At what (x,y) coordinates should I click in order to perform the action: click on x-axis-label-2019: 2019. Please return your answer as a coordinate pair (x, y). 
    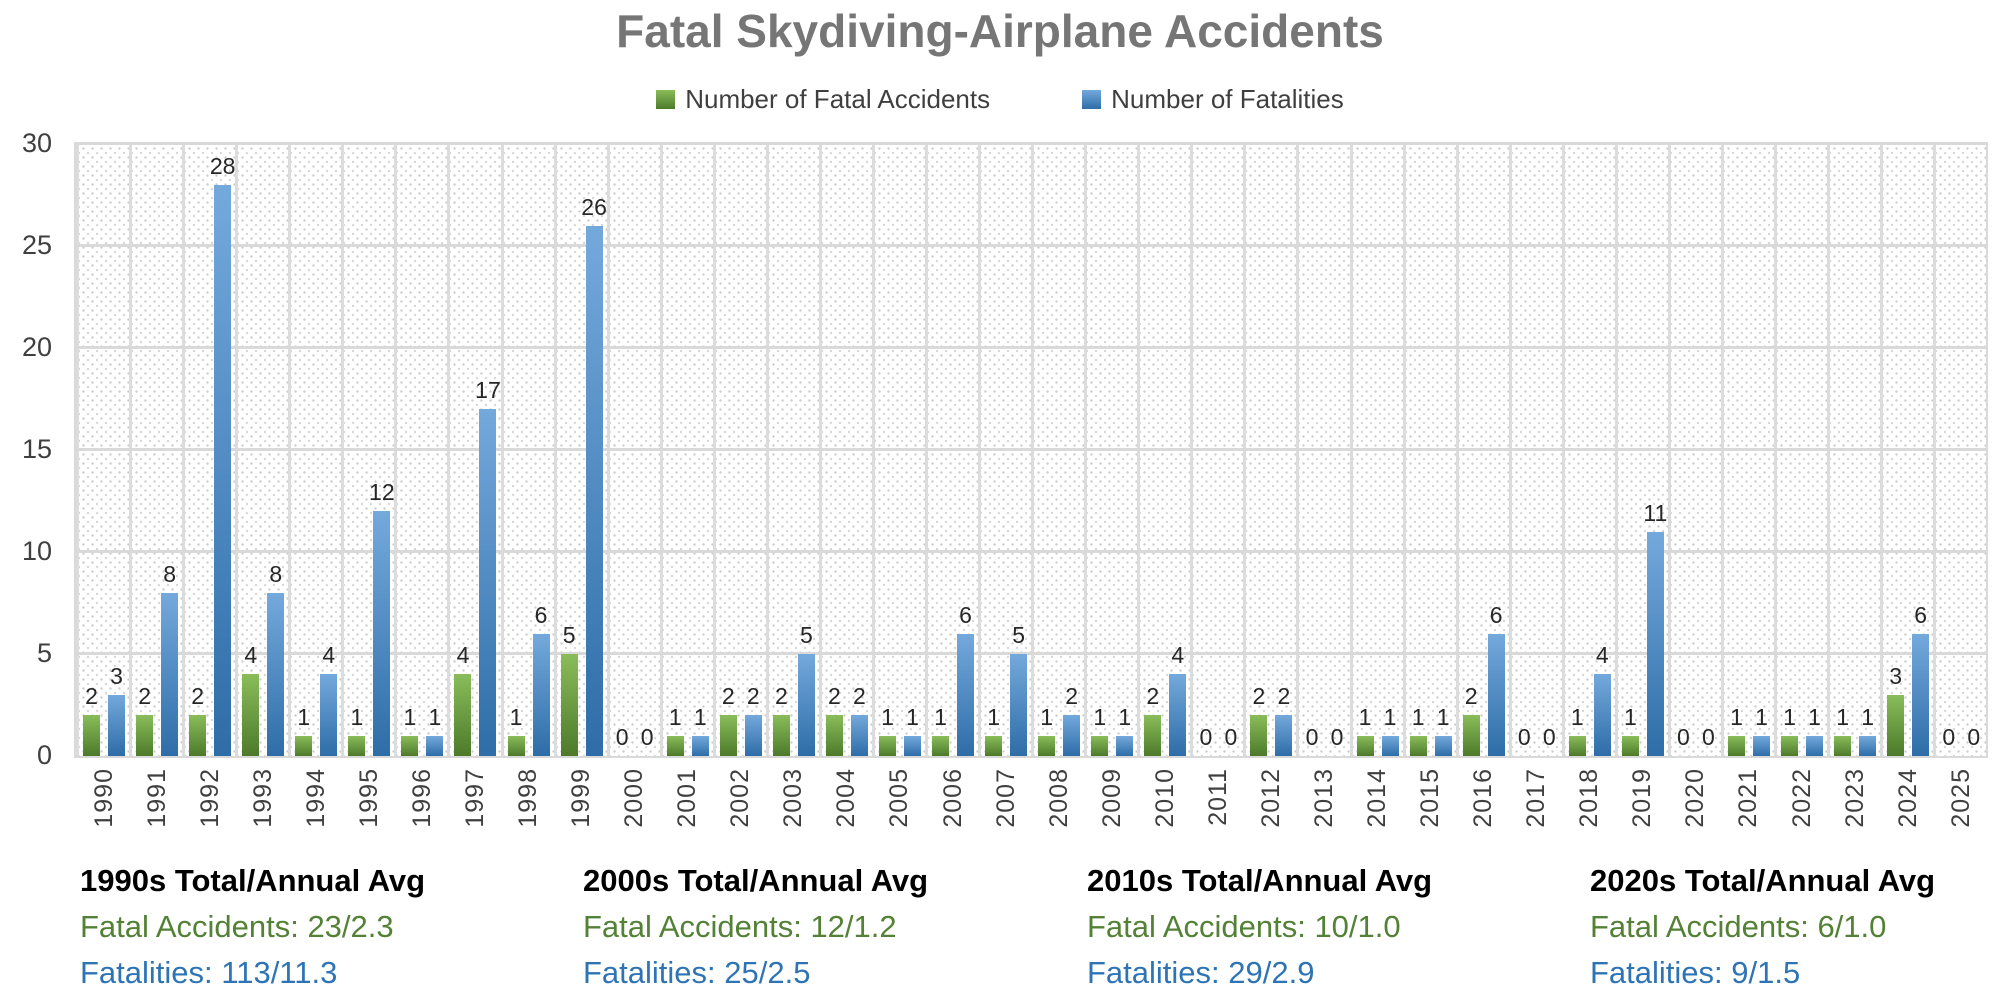
    Looking at the image, I should click on (1642, 798).